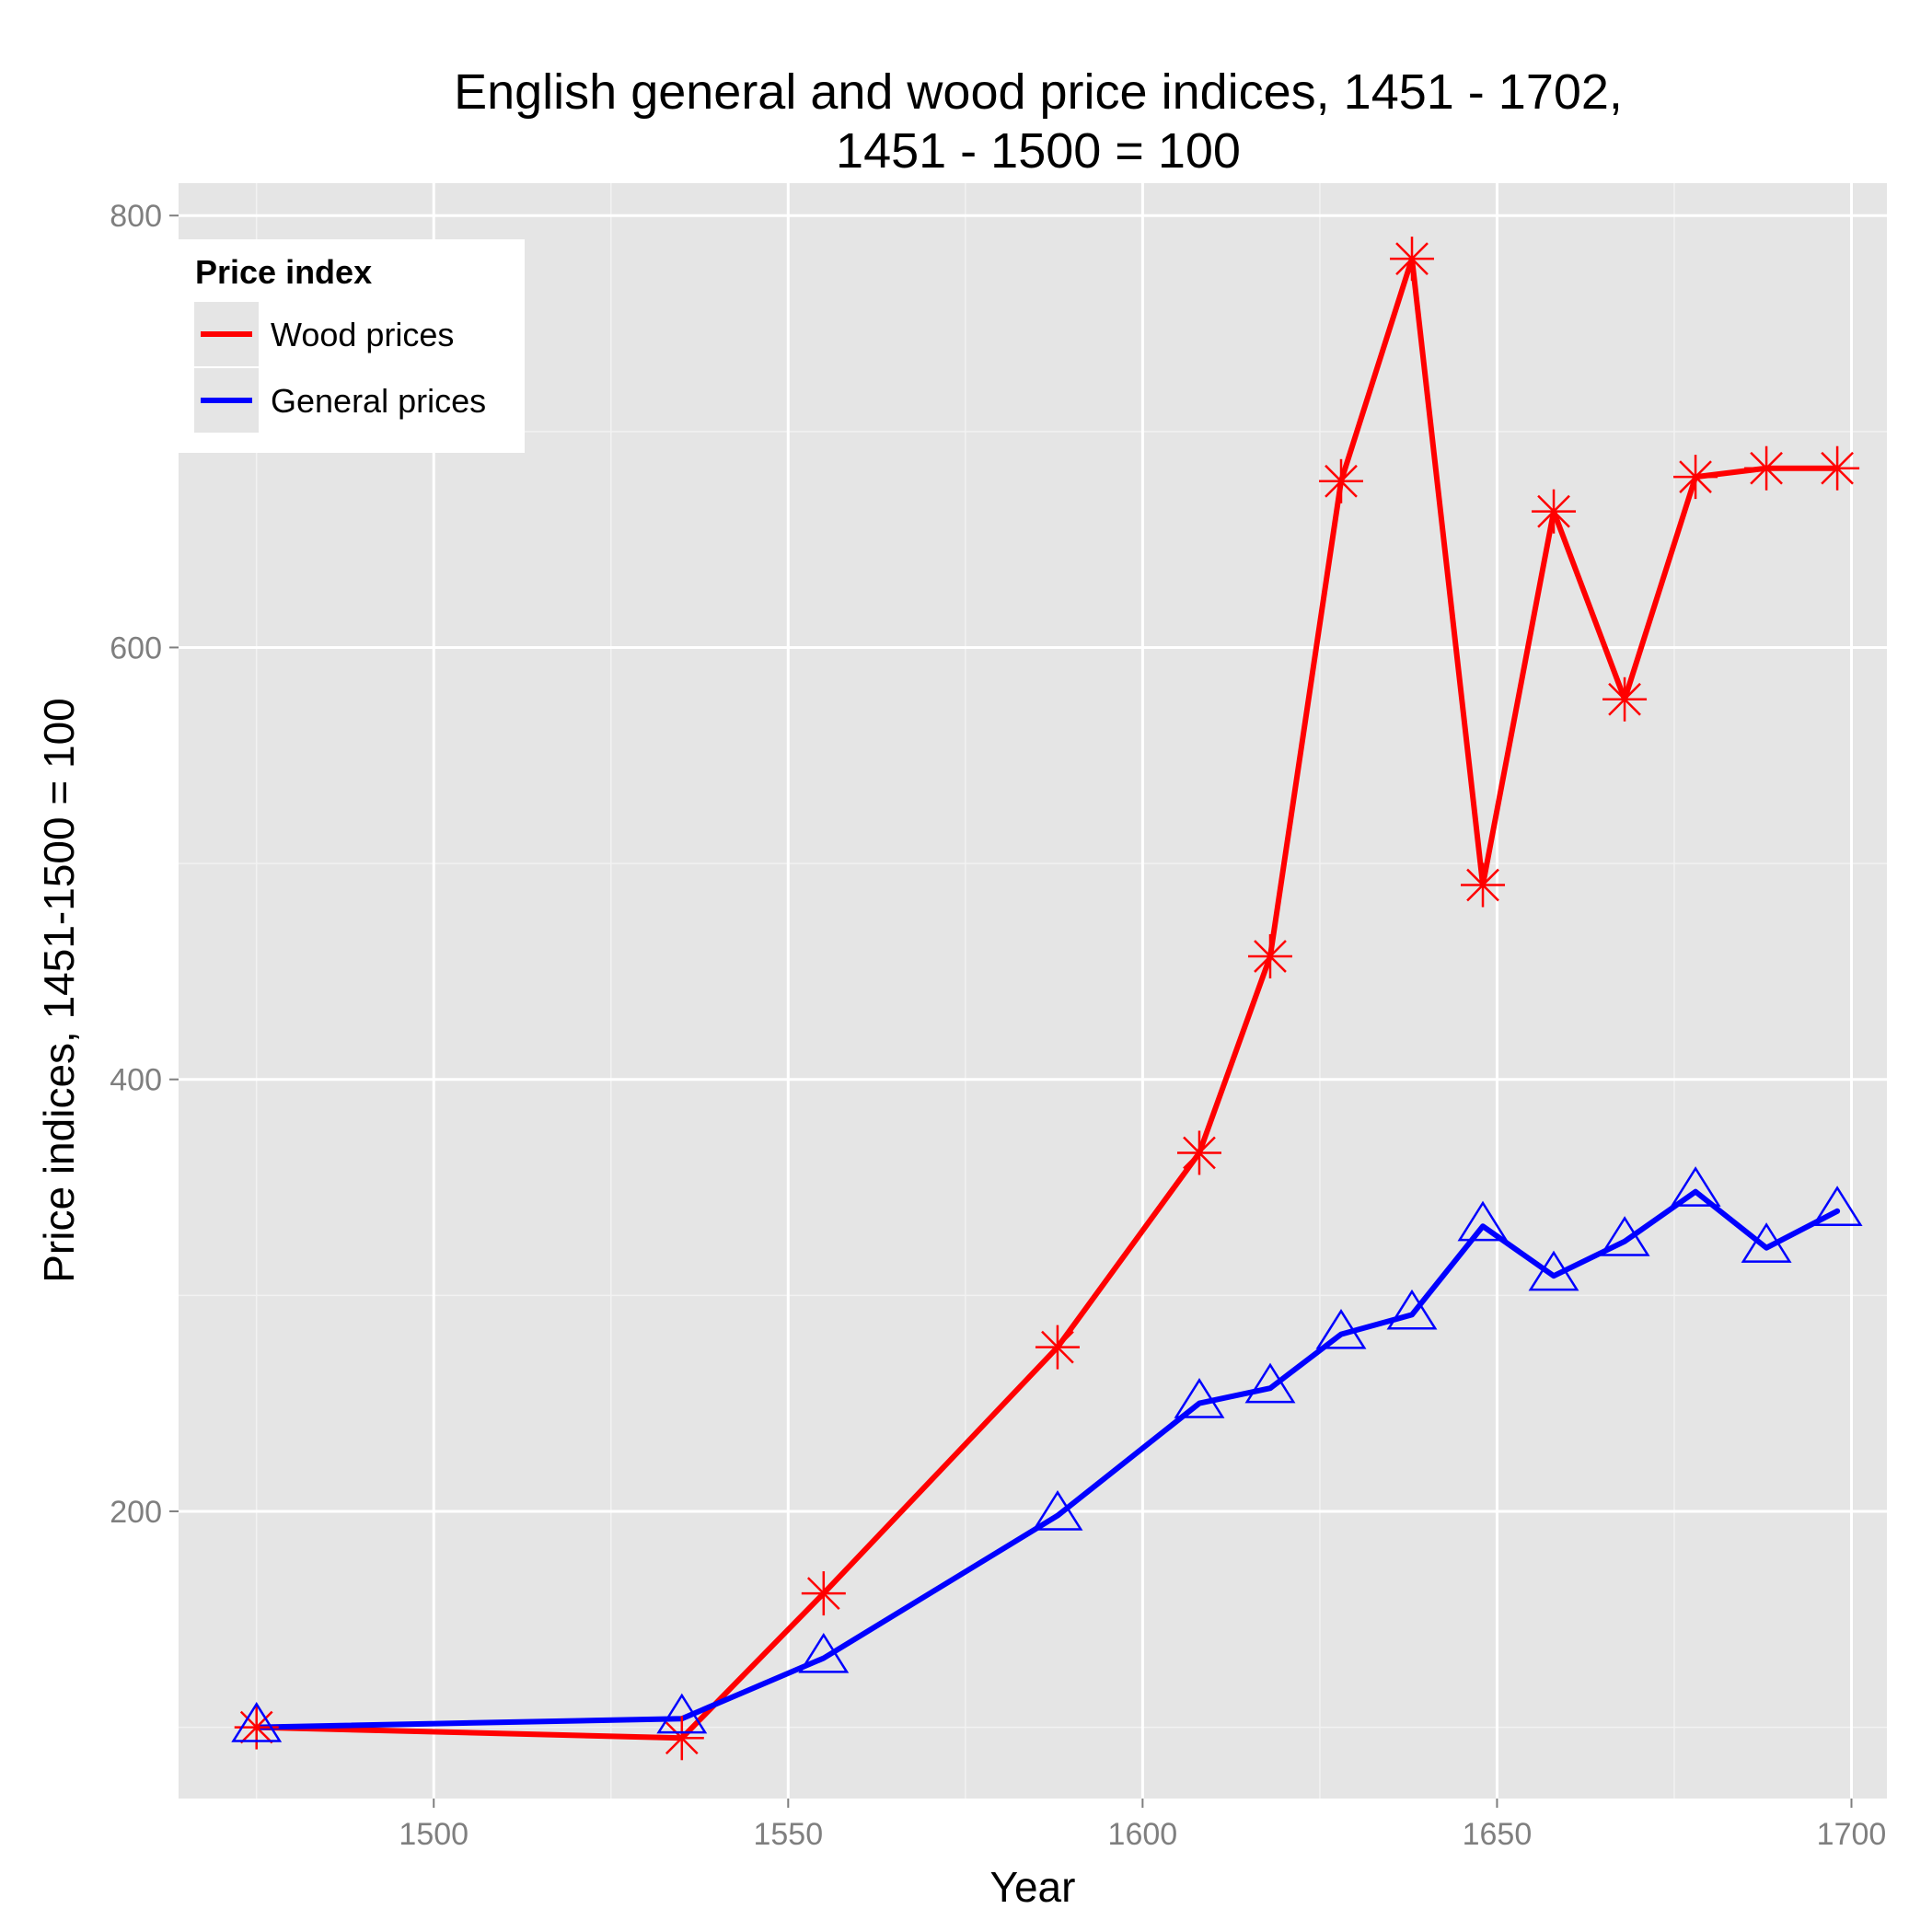 This screenshot has height=1932, width=1932. What do you see at coordinates (59, 991) in the screenshot?
I see `y-axis-title: Price indices, 1451-1500 = 100` at bounding box center [59, 991].